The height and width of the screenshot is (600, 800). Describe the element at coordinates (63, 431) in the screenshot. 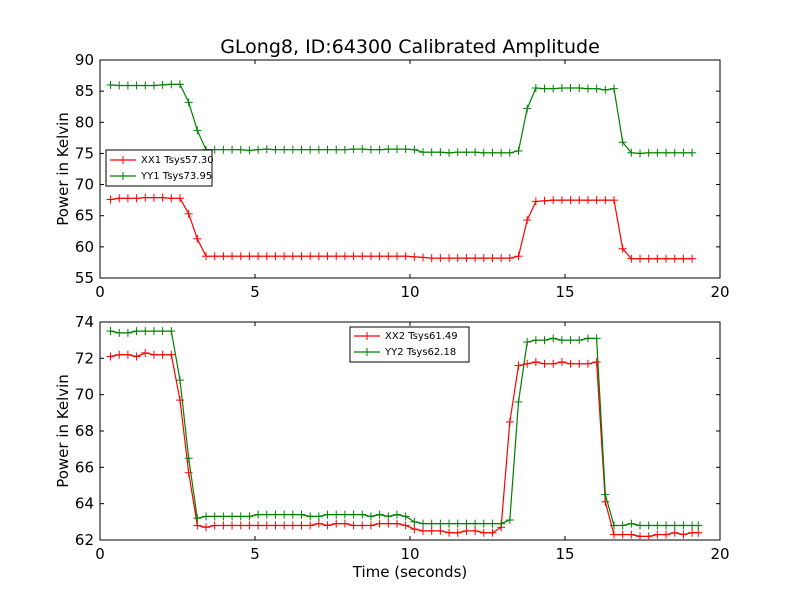

I see `bottom-y-axis-label: Power in Kelvin` at that location.